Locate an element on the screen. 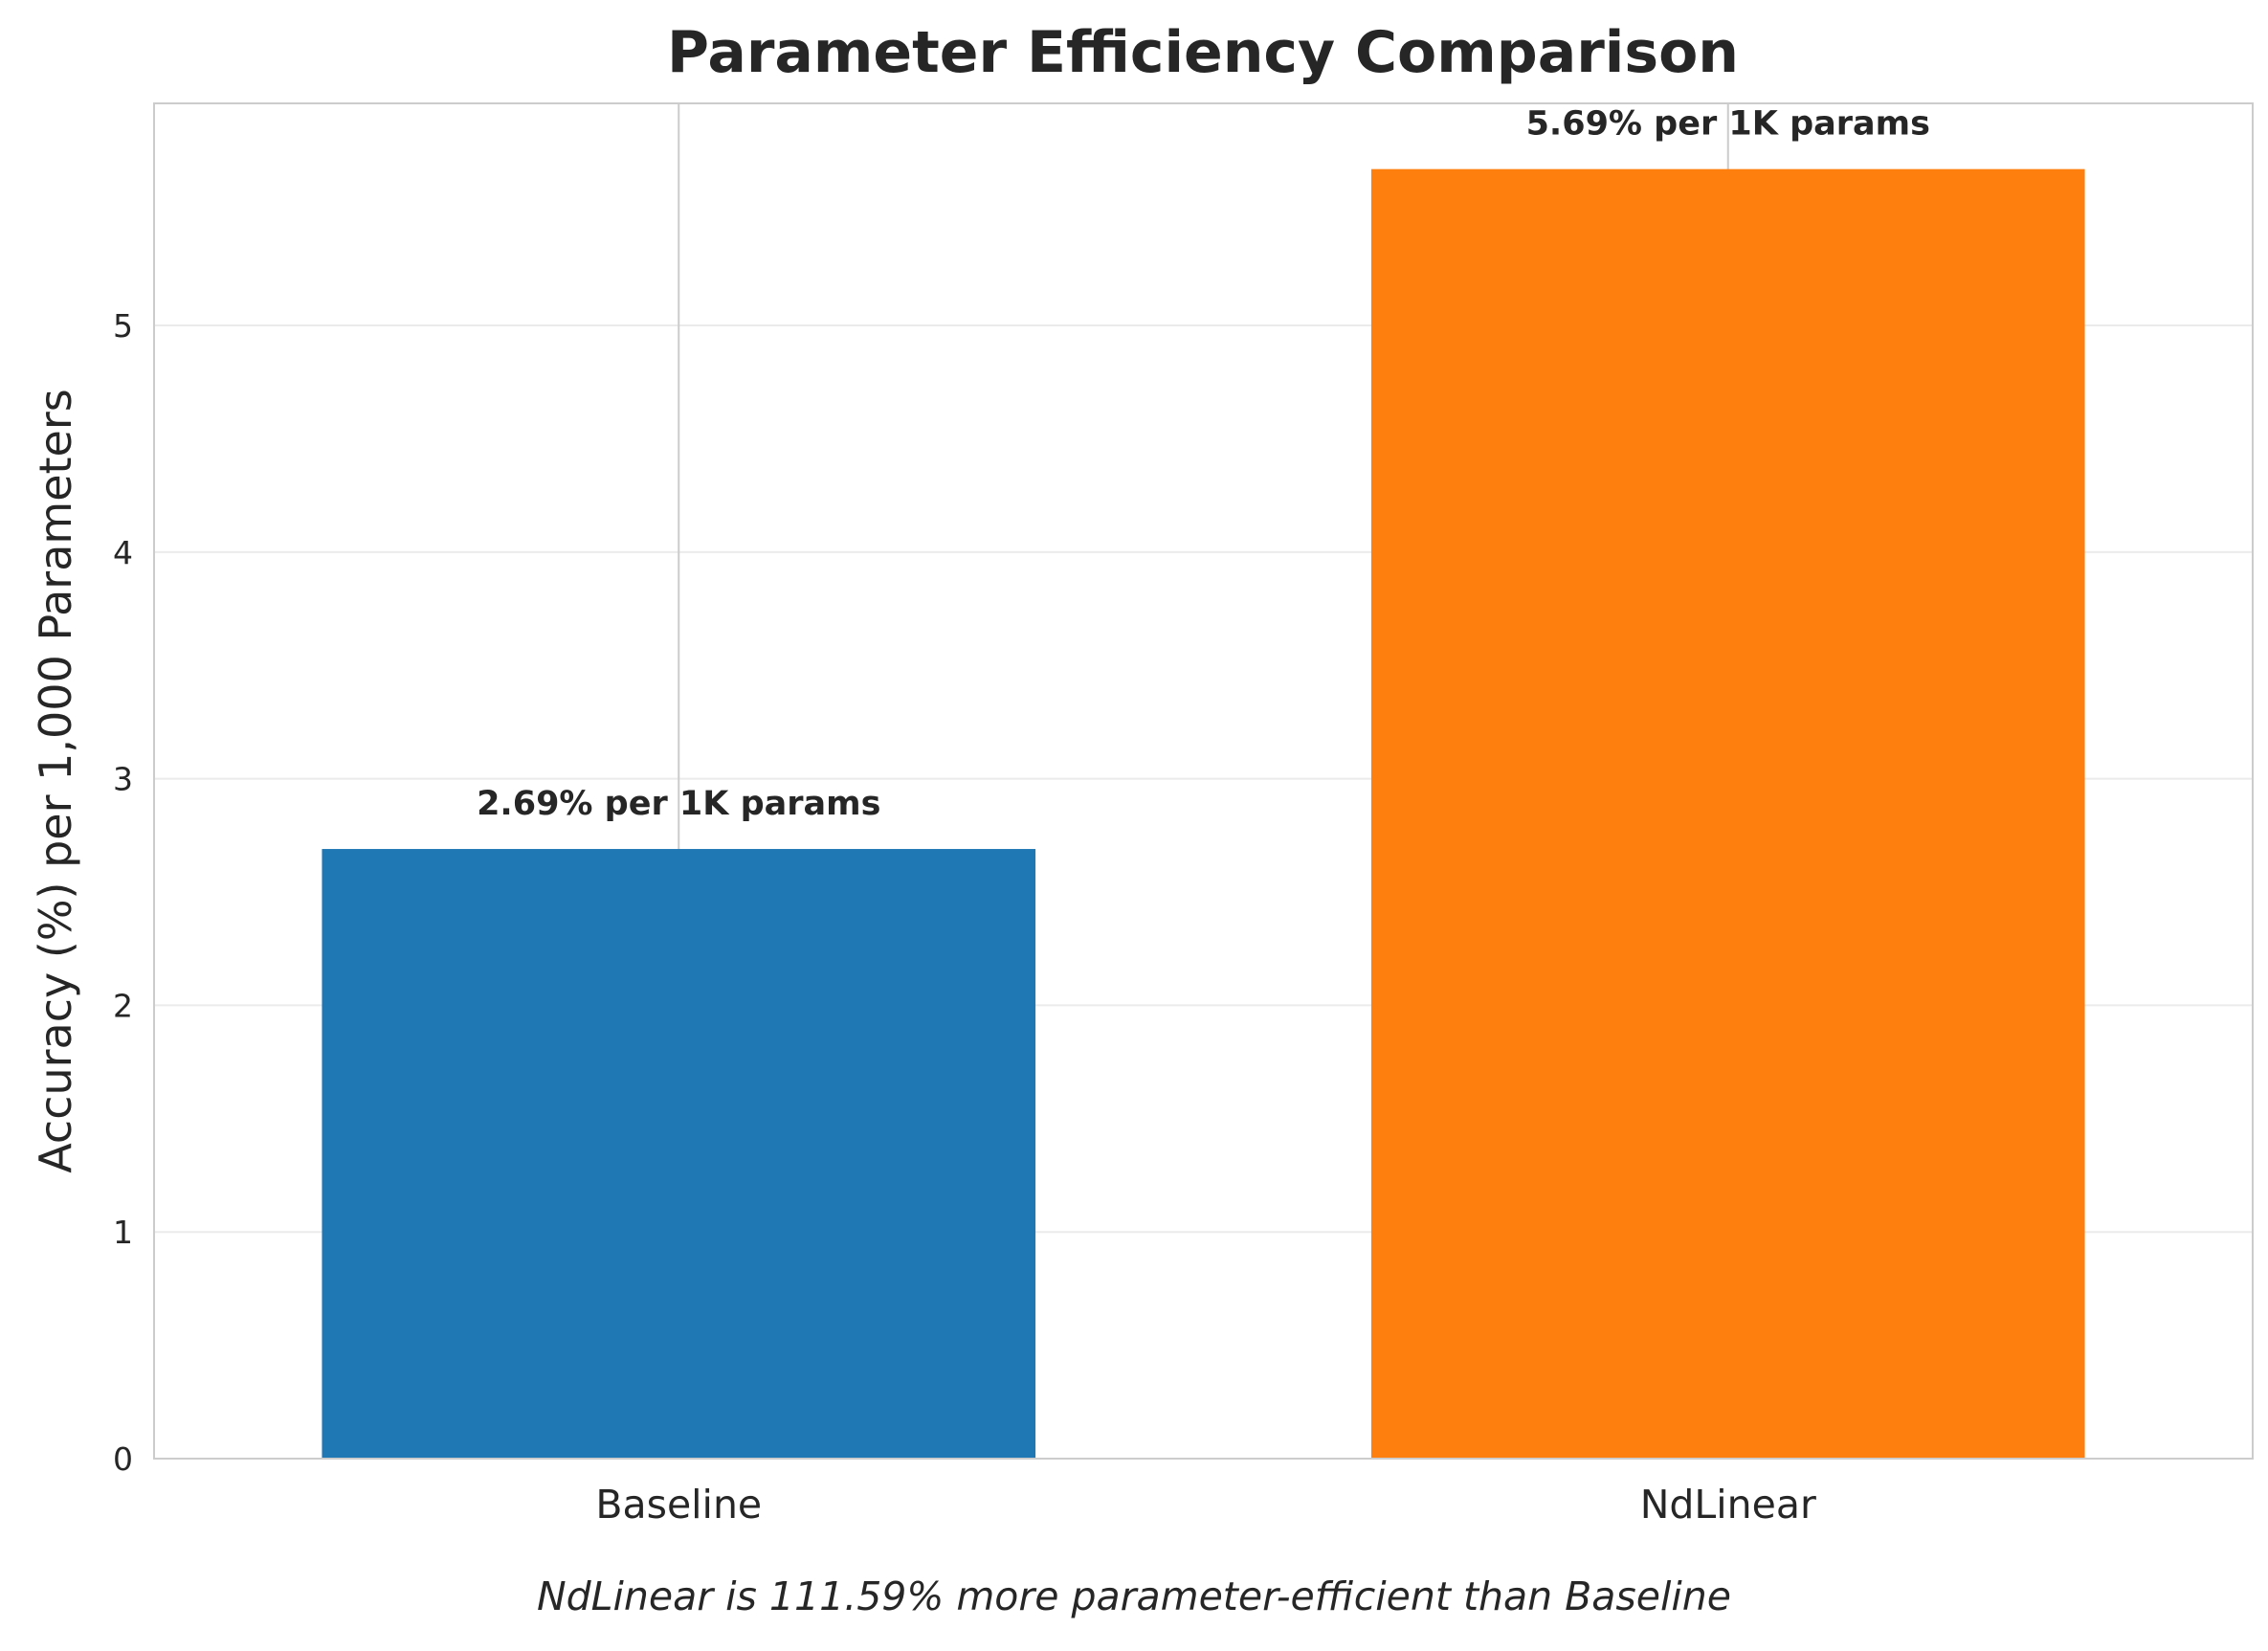 This screenshot has height=1651, width=2268. bar-baseline is located at coordinates (679, 1154).